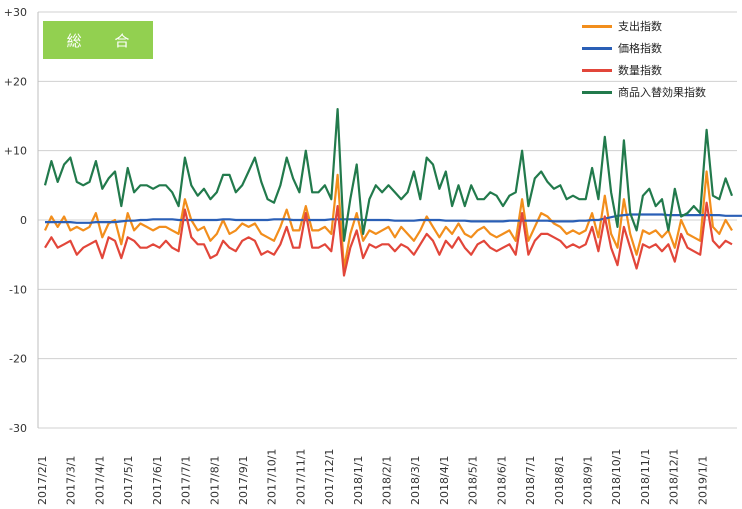  What do you see at coordinates (157, 480) in the screenshot?
I see `x-tick-label: 2017/6/1` at bounding box center [157, 480].